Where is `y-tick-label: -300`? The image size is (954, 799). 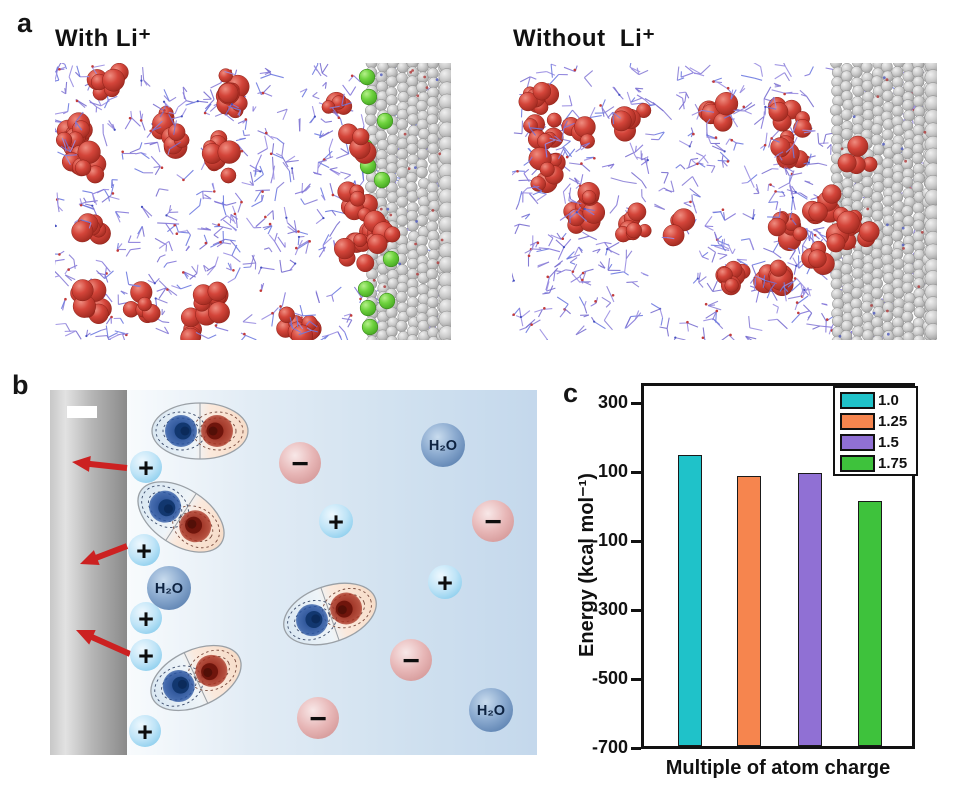 y-tick-label: -300 is located at coordinates (609, 609).